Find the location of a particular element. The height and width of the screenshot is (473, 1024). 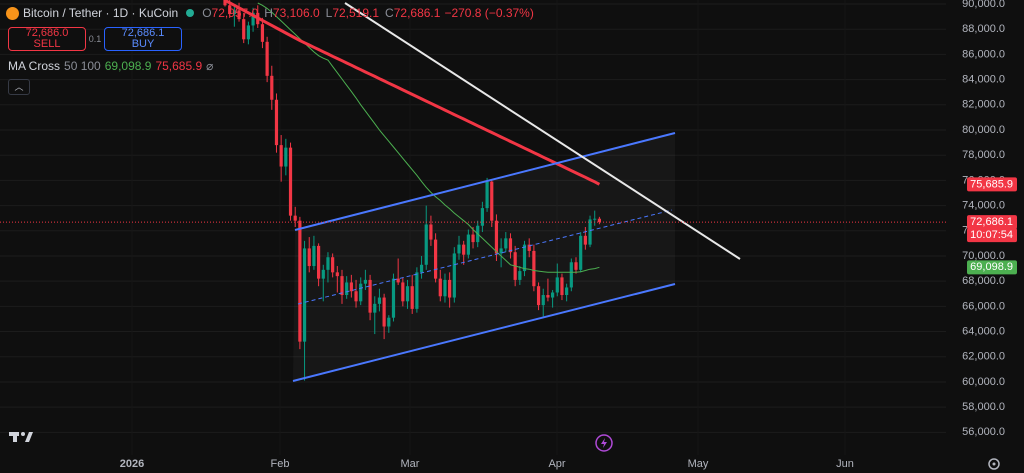

y-tick-label: 68,000.0 is located at coordinates (983, 281).